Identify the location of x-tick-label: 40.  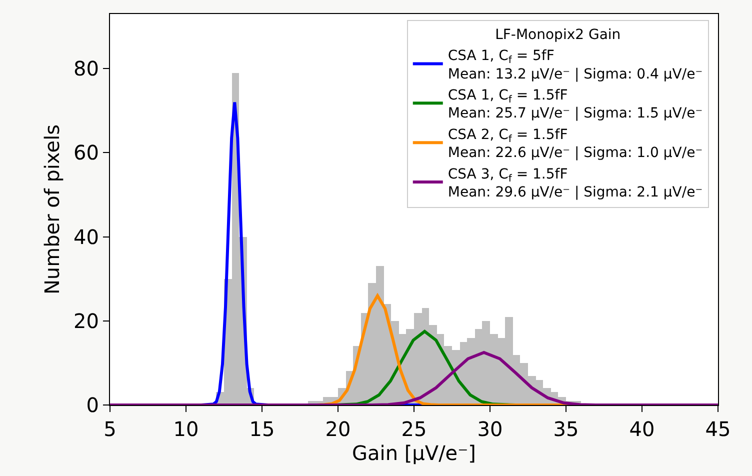
(642, 429).